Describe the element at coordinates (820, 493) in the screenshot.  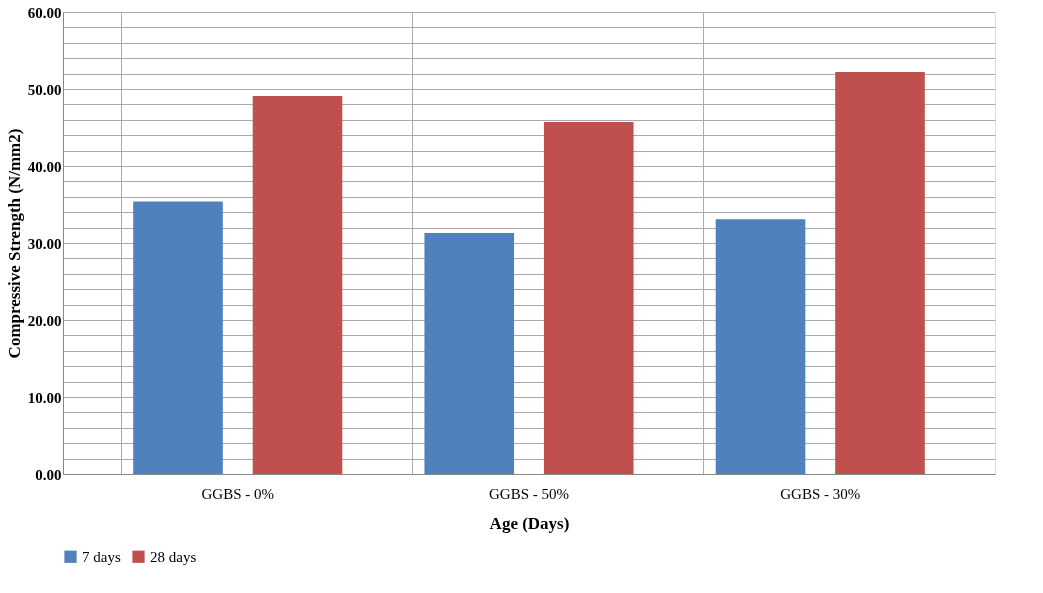
I see `x-tick-label: GGBS - 30%` at that location.